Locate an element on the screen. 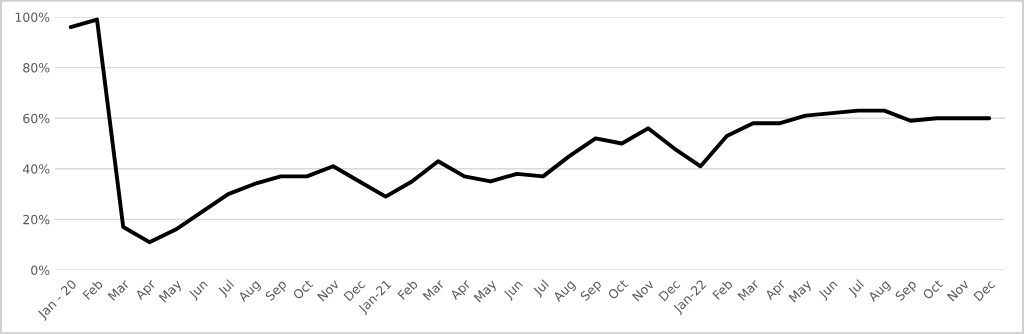  y-tick-label: 80% is located at coordinates (36, 68).